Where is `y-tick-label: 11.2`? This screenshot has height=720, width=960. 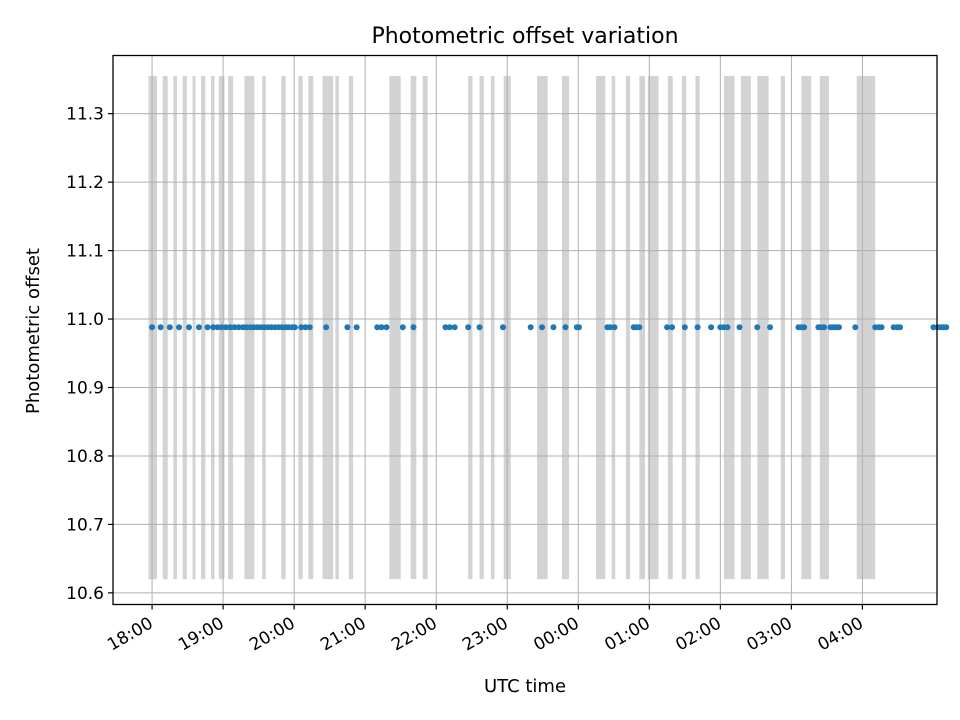 y-tick-label: 11.2 is located at coordinates (85, 183).